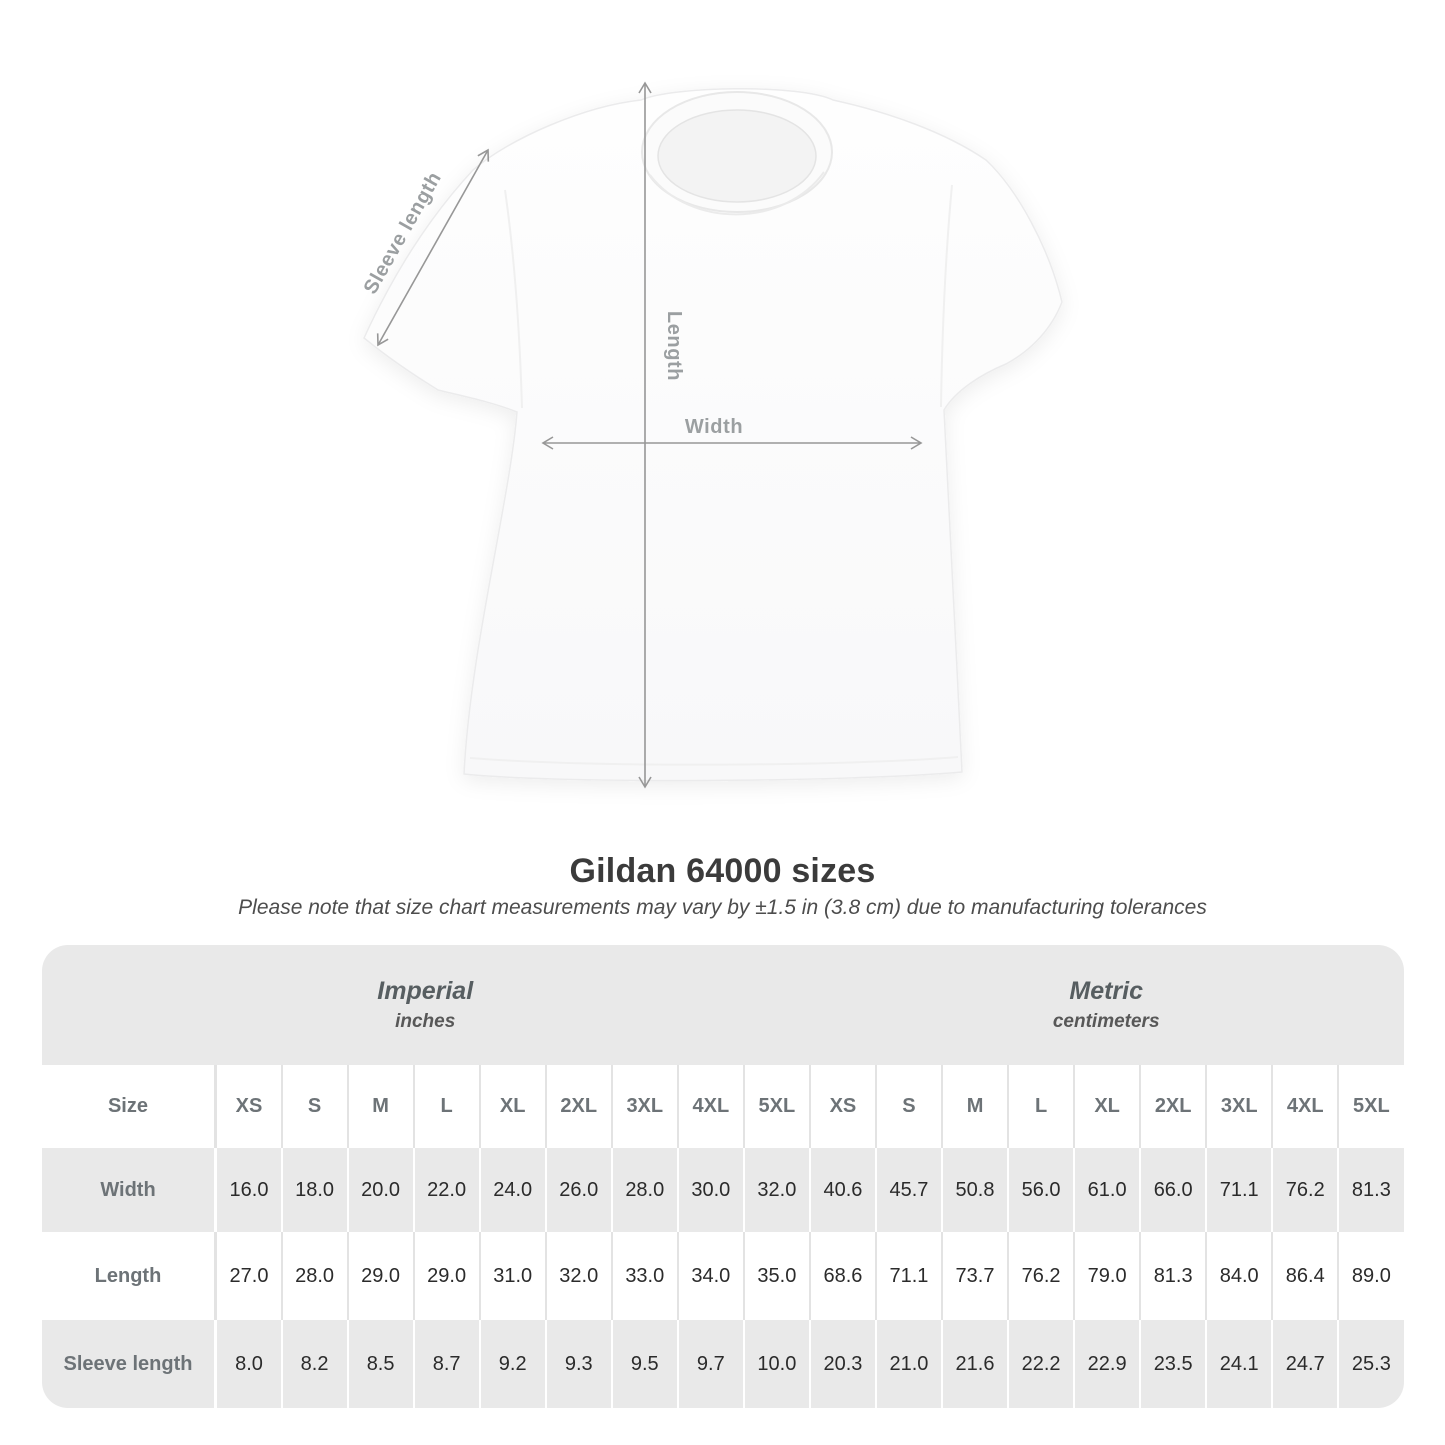 The width and height of the screenshot is (1445, 1445). I want to click on row-label-length: Length, so click(128, 1275).